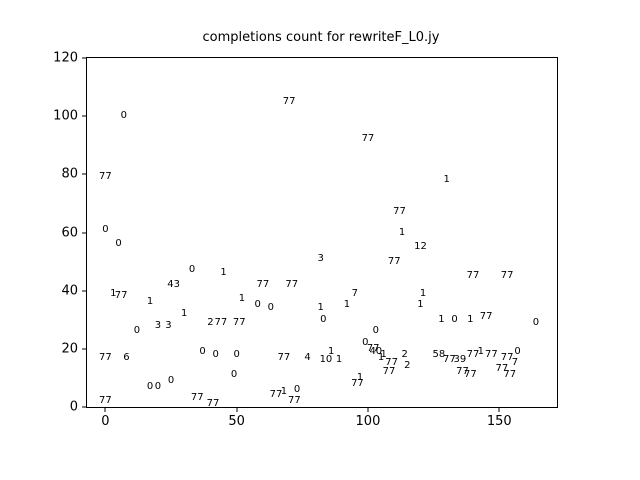 The width and height of the screenshot is (640, 480). What do you see at coordinates (65, 116) in the screenshot?
I see `y-axis-tick-label: 100` at bounding box center [65, 116].